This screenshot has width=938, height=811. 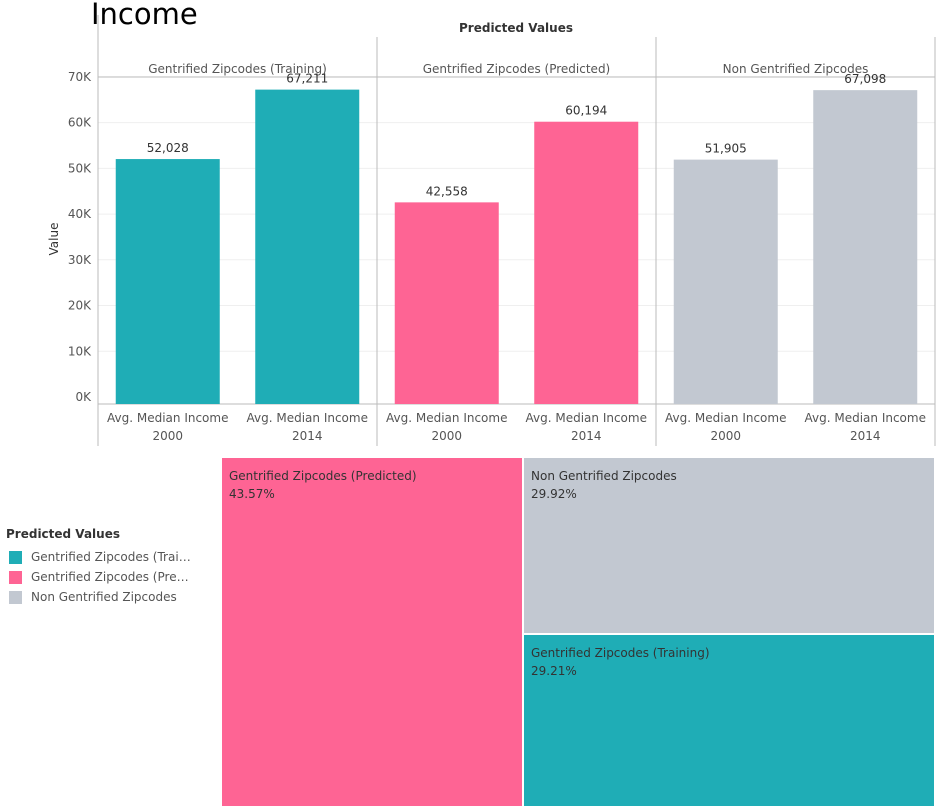 What do you see at coordinates (168, 148) in the screenshot?
I see `bar-data-label: 52,028` at bounding box center [168, 148].